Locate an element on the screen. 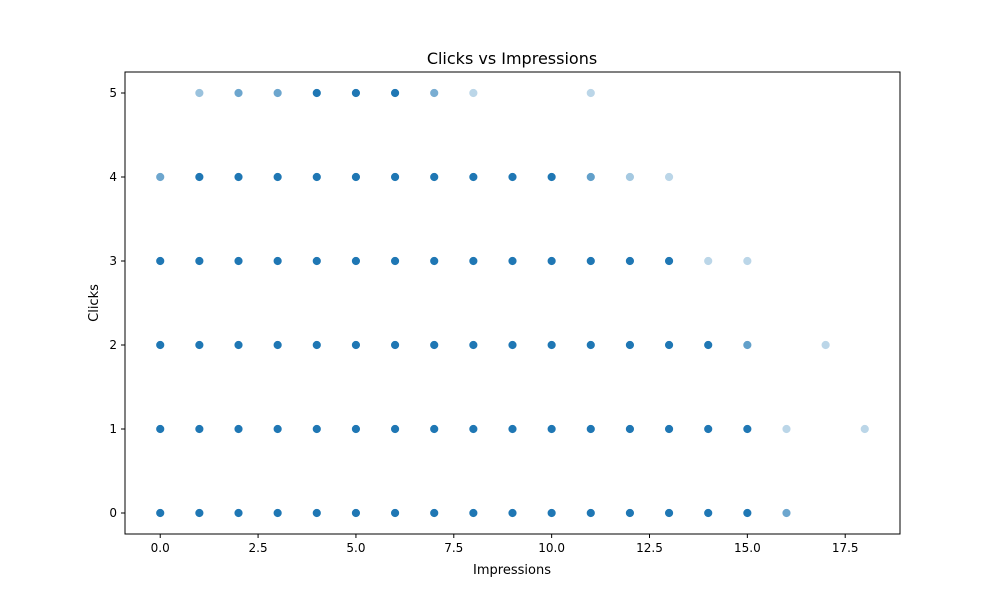 This screenshot has height=600, width=1000. x-axis-label: Impressions is located at coordinates (512, 570).